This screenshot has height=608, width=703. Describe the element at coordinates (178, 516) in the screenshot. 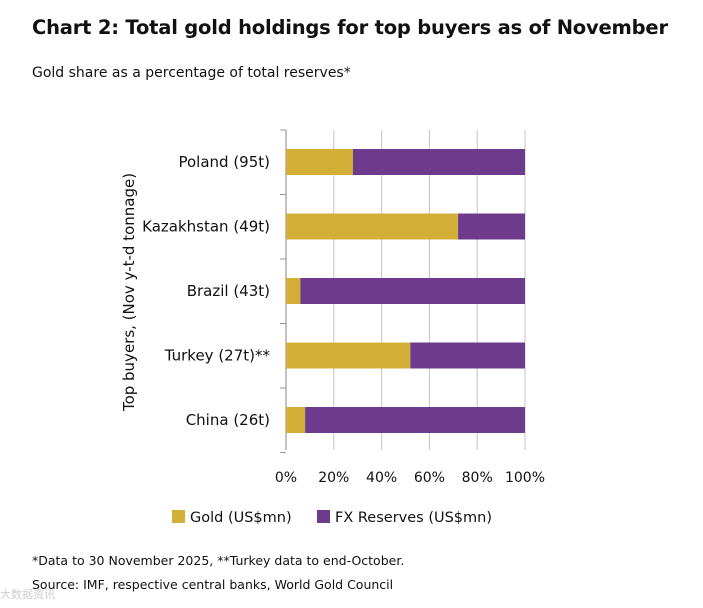

I see `legend-swatch-gold` at that location.